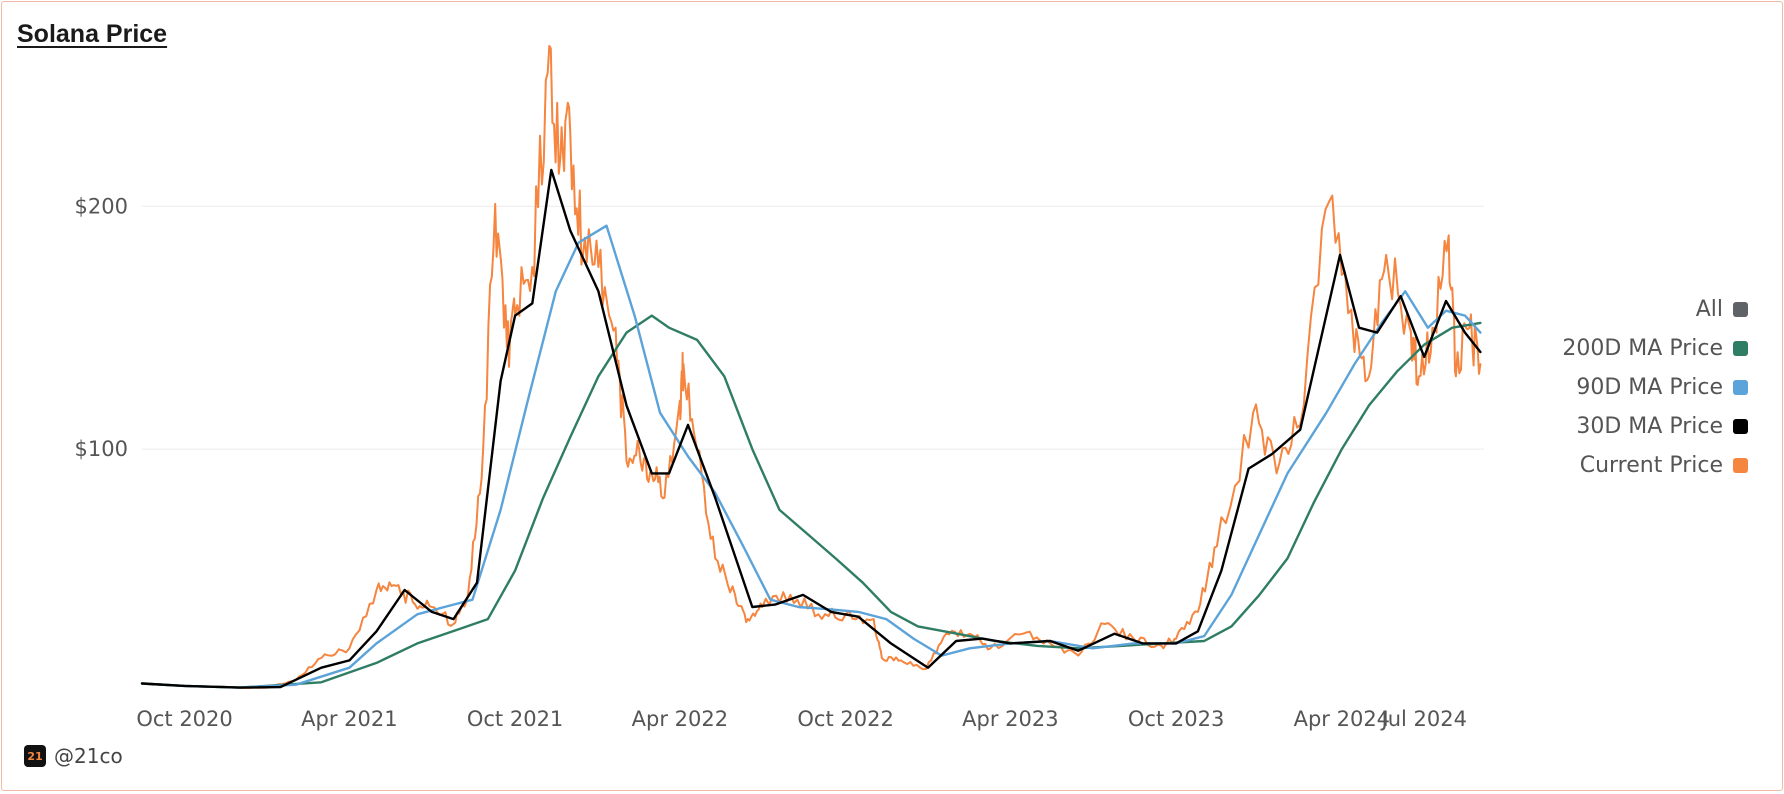  What do you see at coordinates (101, 327) in the screenshot?
I see `y-axis-ticks: $100 $200` at bounding box center [101, 327].